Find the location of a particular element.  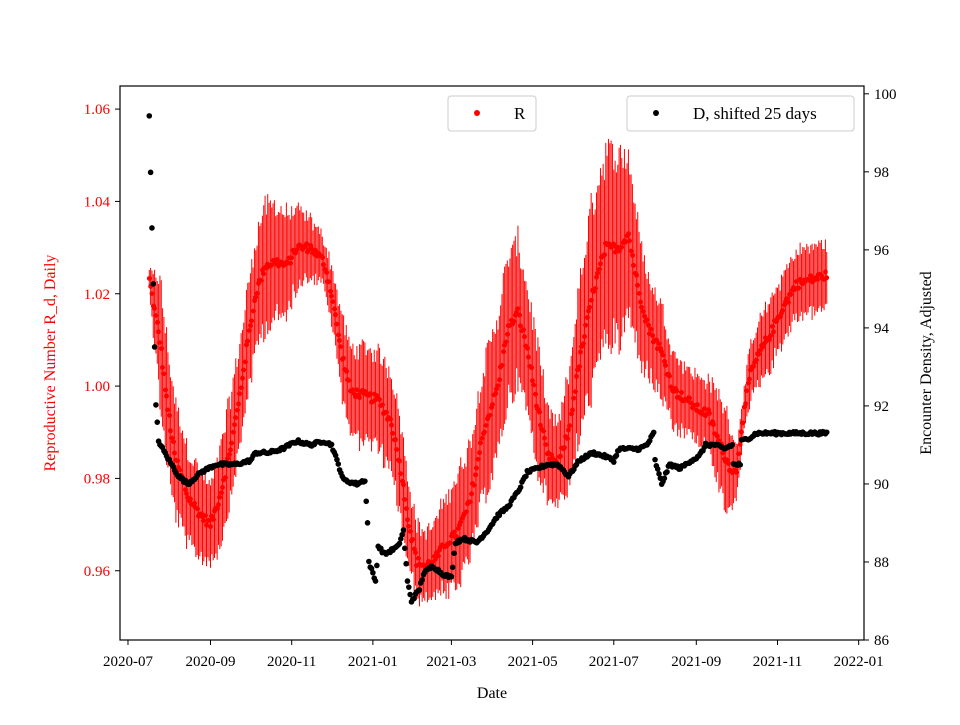

left-y-tick-label: 1.04 is located at coordinates (97, 202).